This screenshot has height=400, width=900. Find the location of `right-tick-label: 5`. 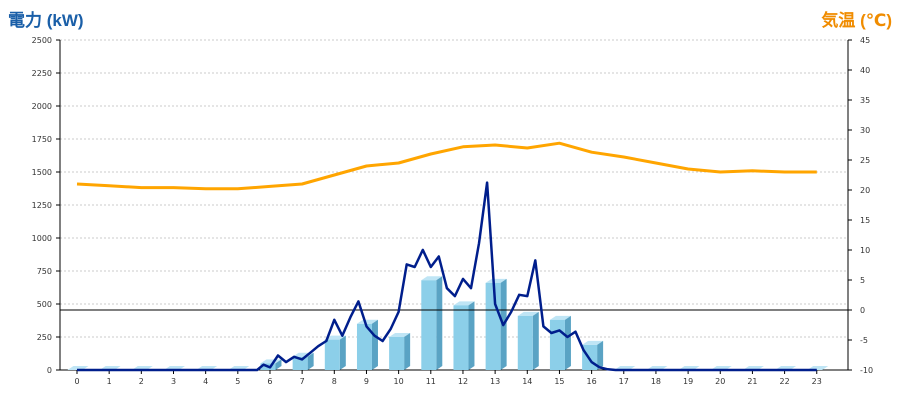

right-tick-label: 5 is located at coordinates (862, 280).